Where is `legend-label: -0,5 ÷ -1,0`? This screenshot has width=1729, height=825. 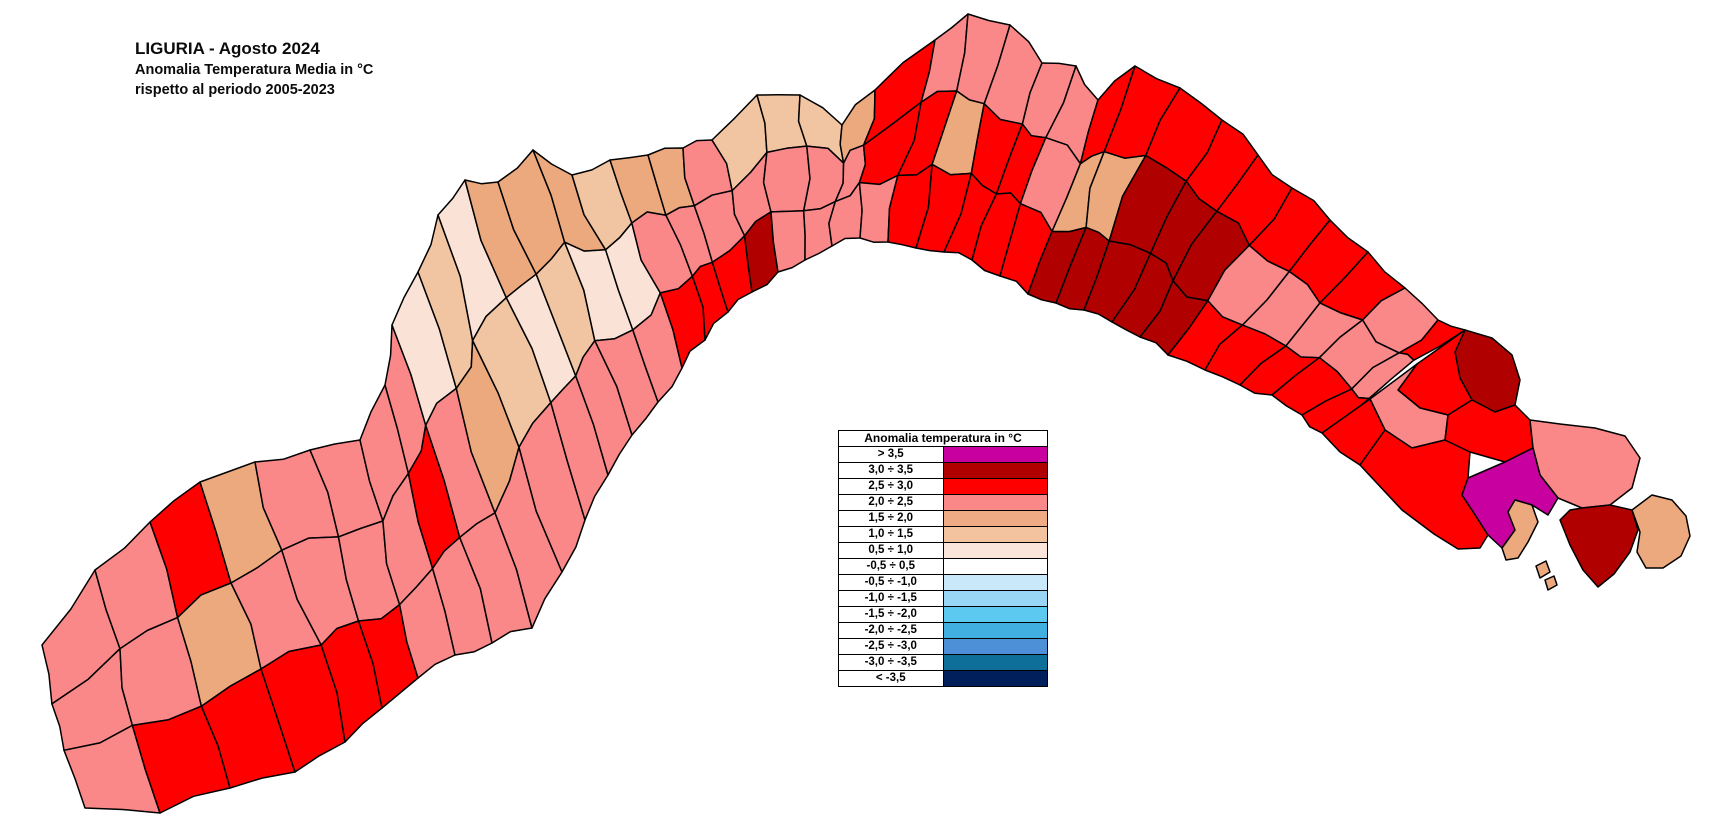 legend-label: -0,5 ÷ -1,0 is located at coordinates (891, 582).